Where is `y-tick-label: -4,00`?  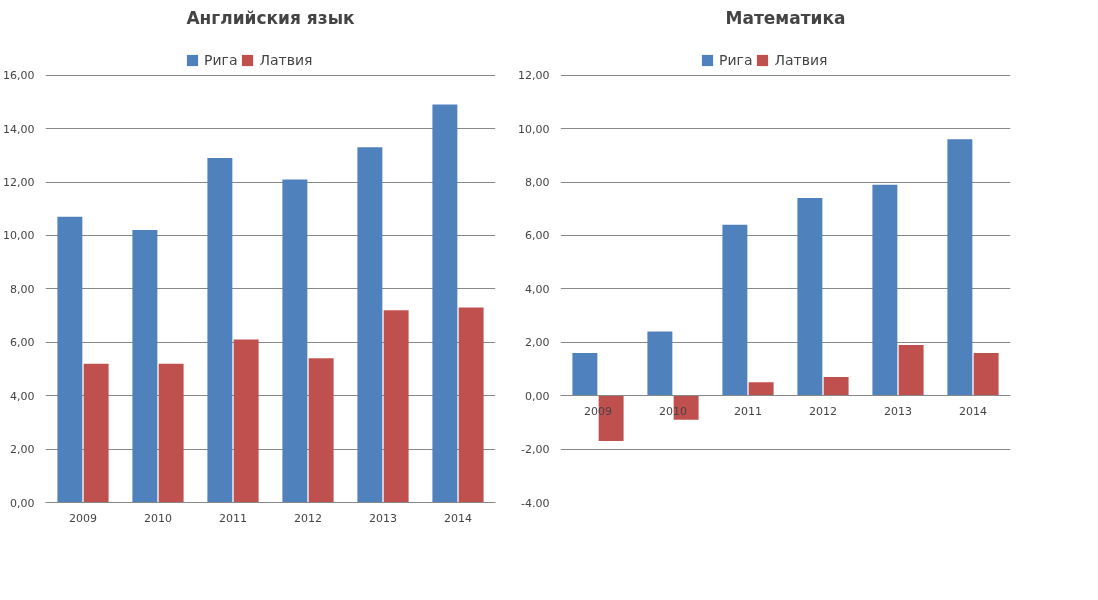 y-tick-label: -4,00 is located at coordinates (535, 503).